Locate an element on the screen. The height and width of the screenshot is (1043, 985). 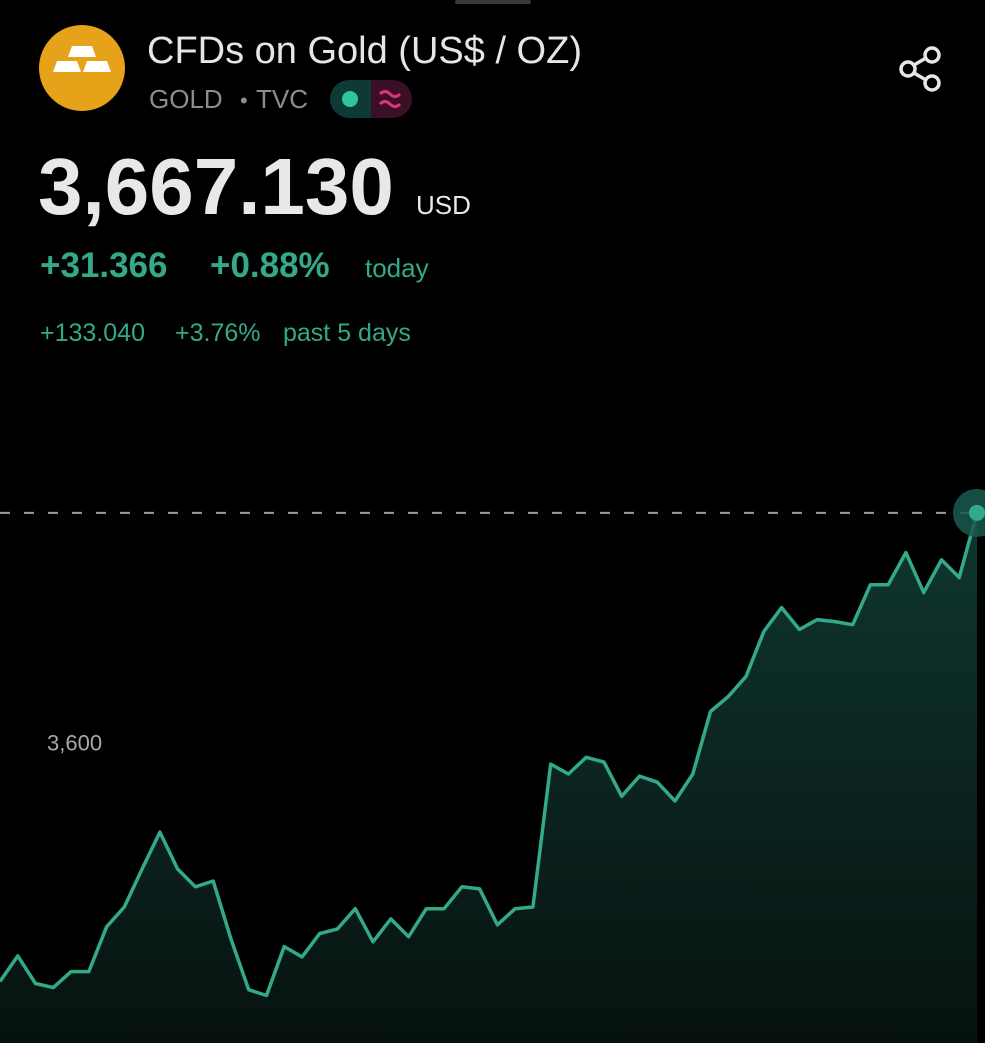
change: +31.366 is located at coordinates (104, 265).